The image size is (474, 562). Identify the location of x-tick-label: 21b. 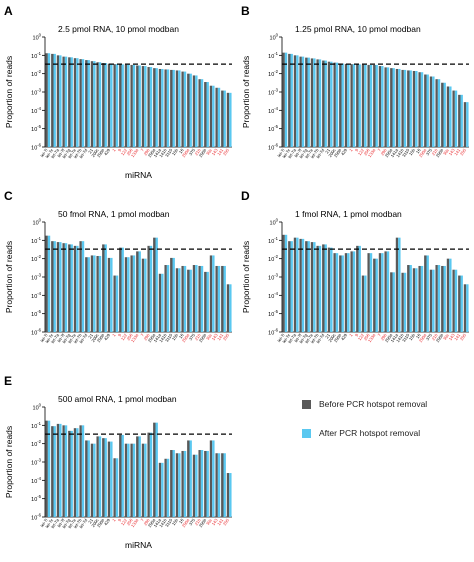
(435, 336).